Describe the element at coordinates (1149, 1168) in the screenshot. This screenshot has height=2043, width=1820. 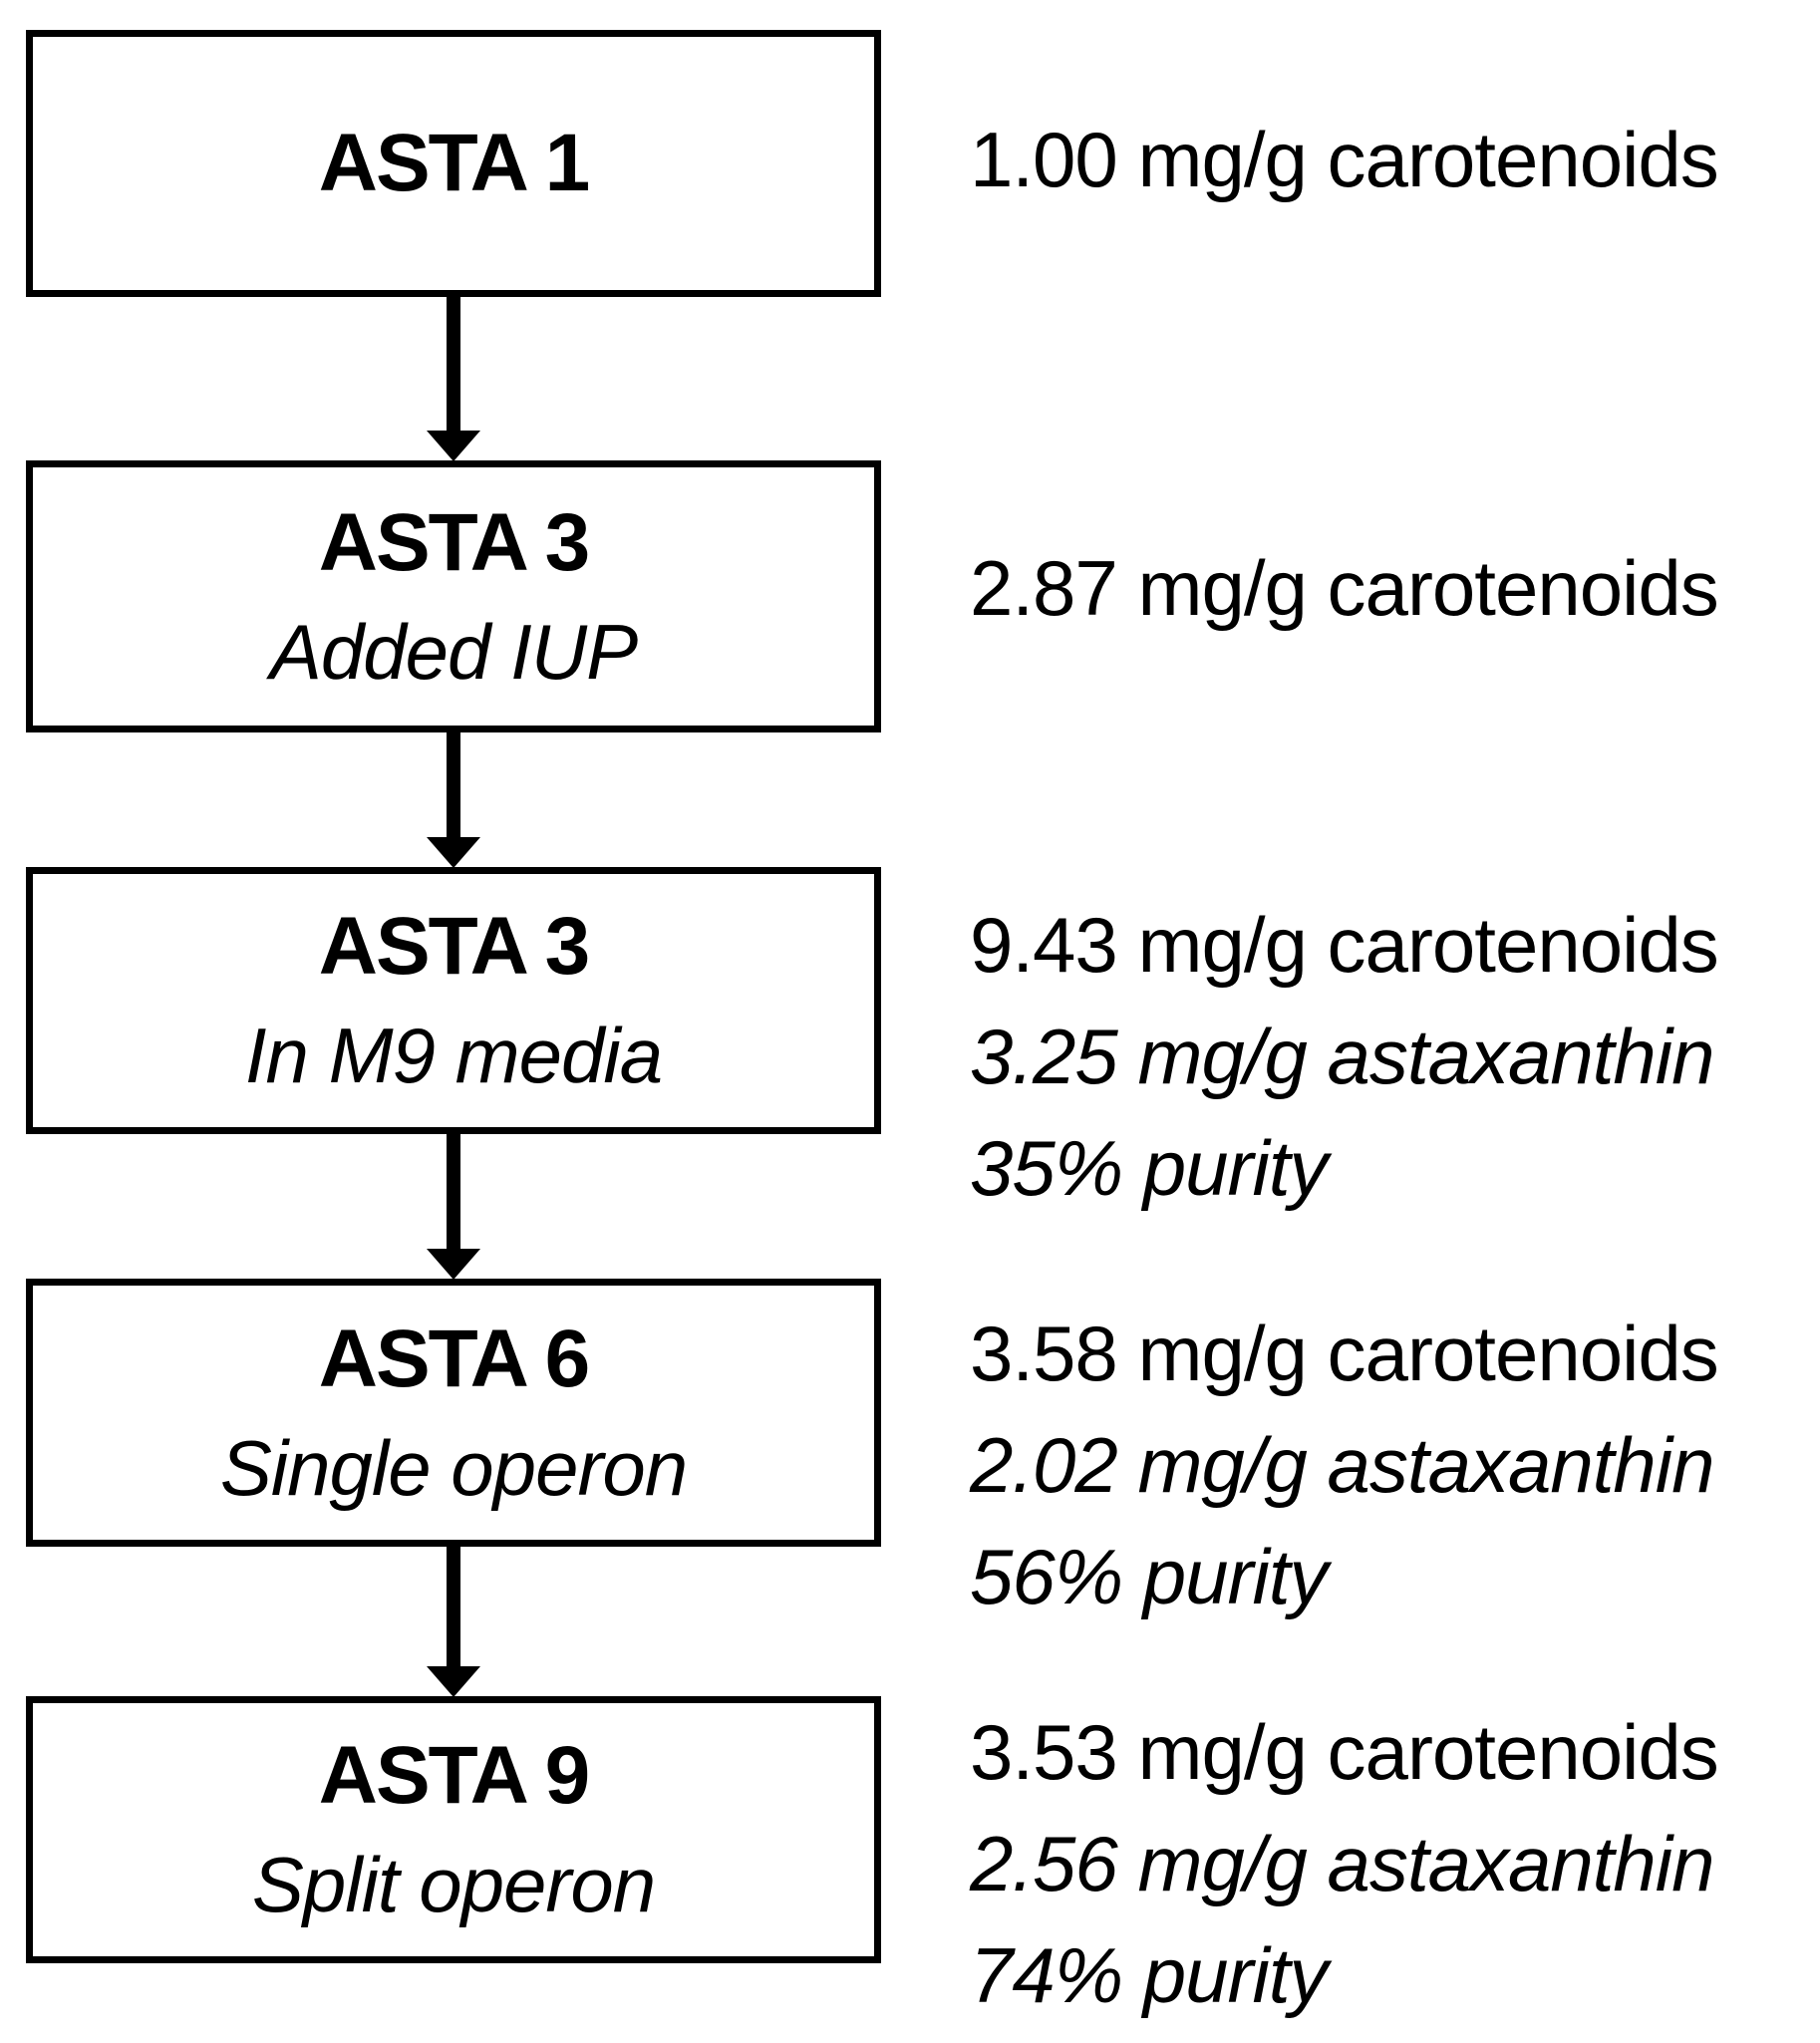
I see `annotation-line: 35% purity` at that location.